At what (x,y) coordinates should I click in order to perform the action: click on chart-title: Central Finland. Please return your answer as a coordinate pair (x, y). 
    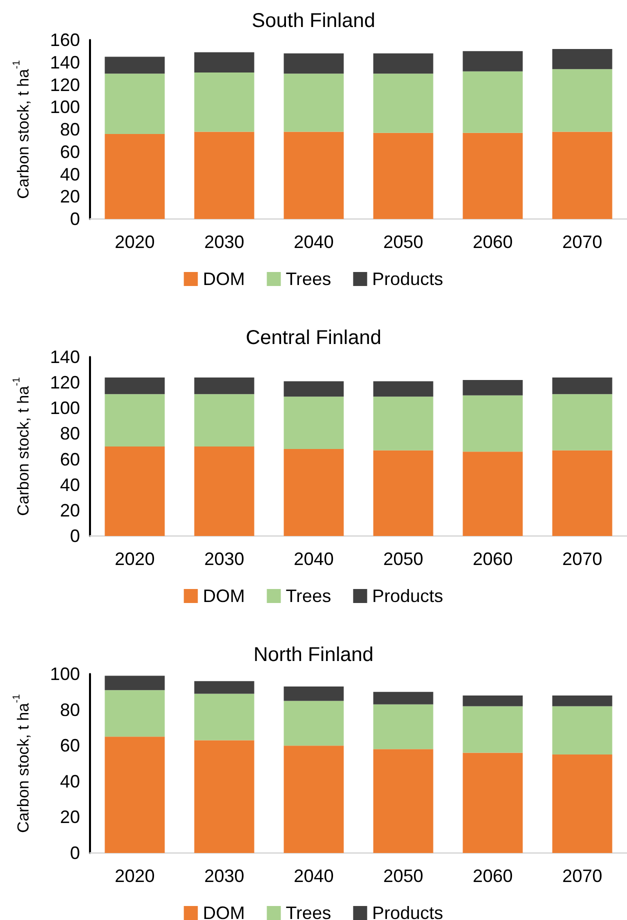
    Looking at the image, I should click on (314, 338).